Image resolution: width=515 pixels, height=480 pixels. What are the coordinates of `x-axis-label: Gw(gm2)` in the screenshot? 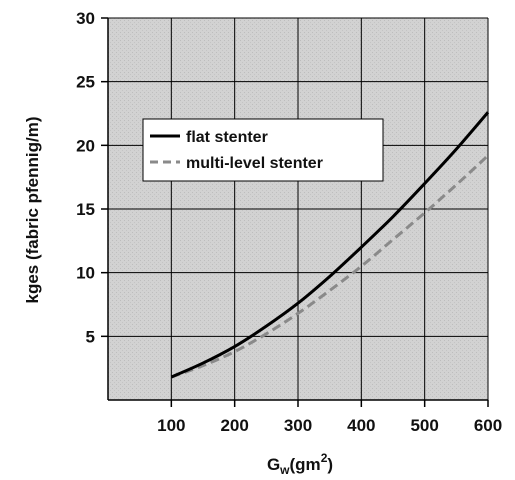 It's located at (300, 464).